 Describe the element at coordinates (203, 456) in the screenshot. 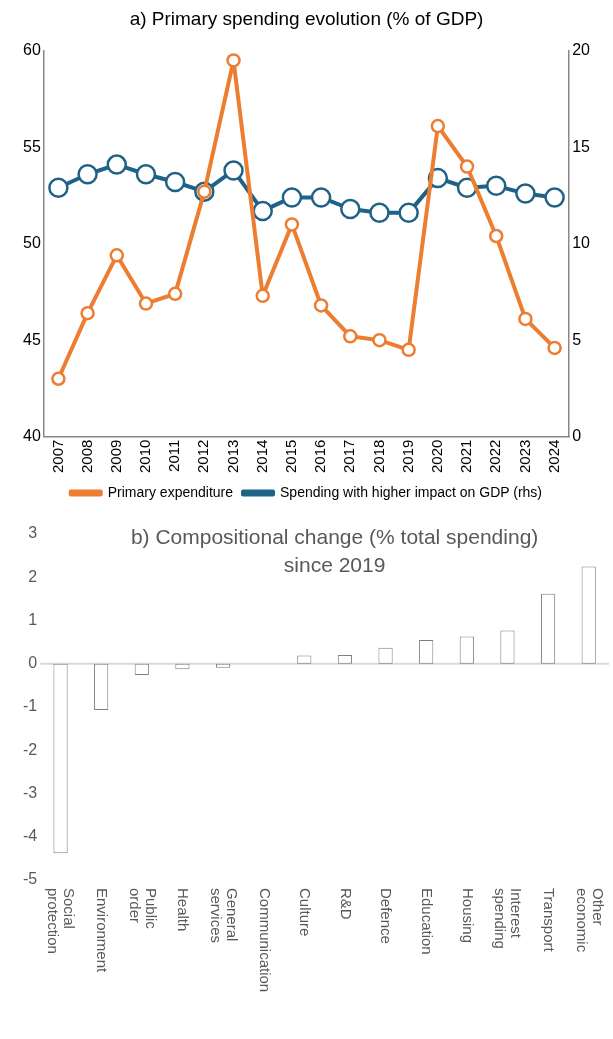

I see `x-tick-label: 2012` at that location.